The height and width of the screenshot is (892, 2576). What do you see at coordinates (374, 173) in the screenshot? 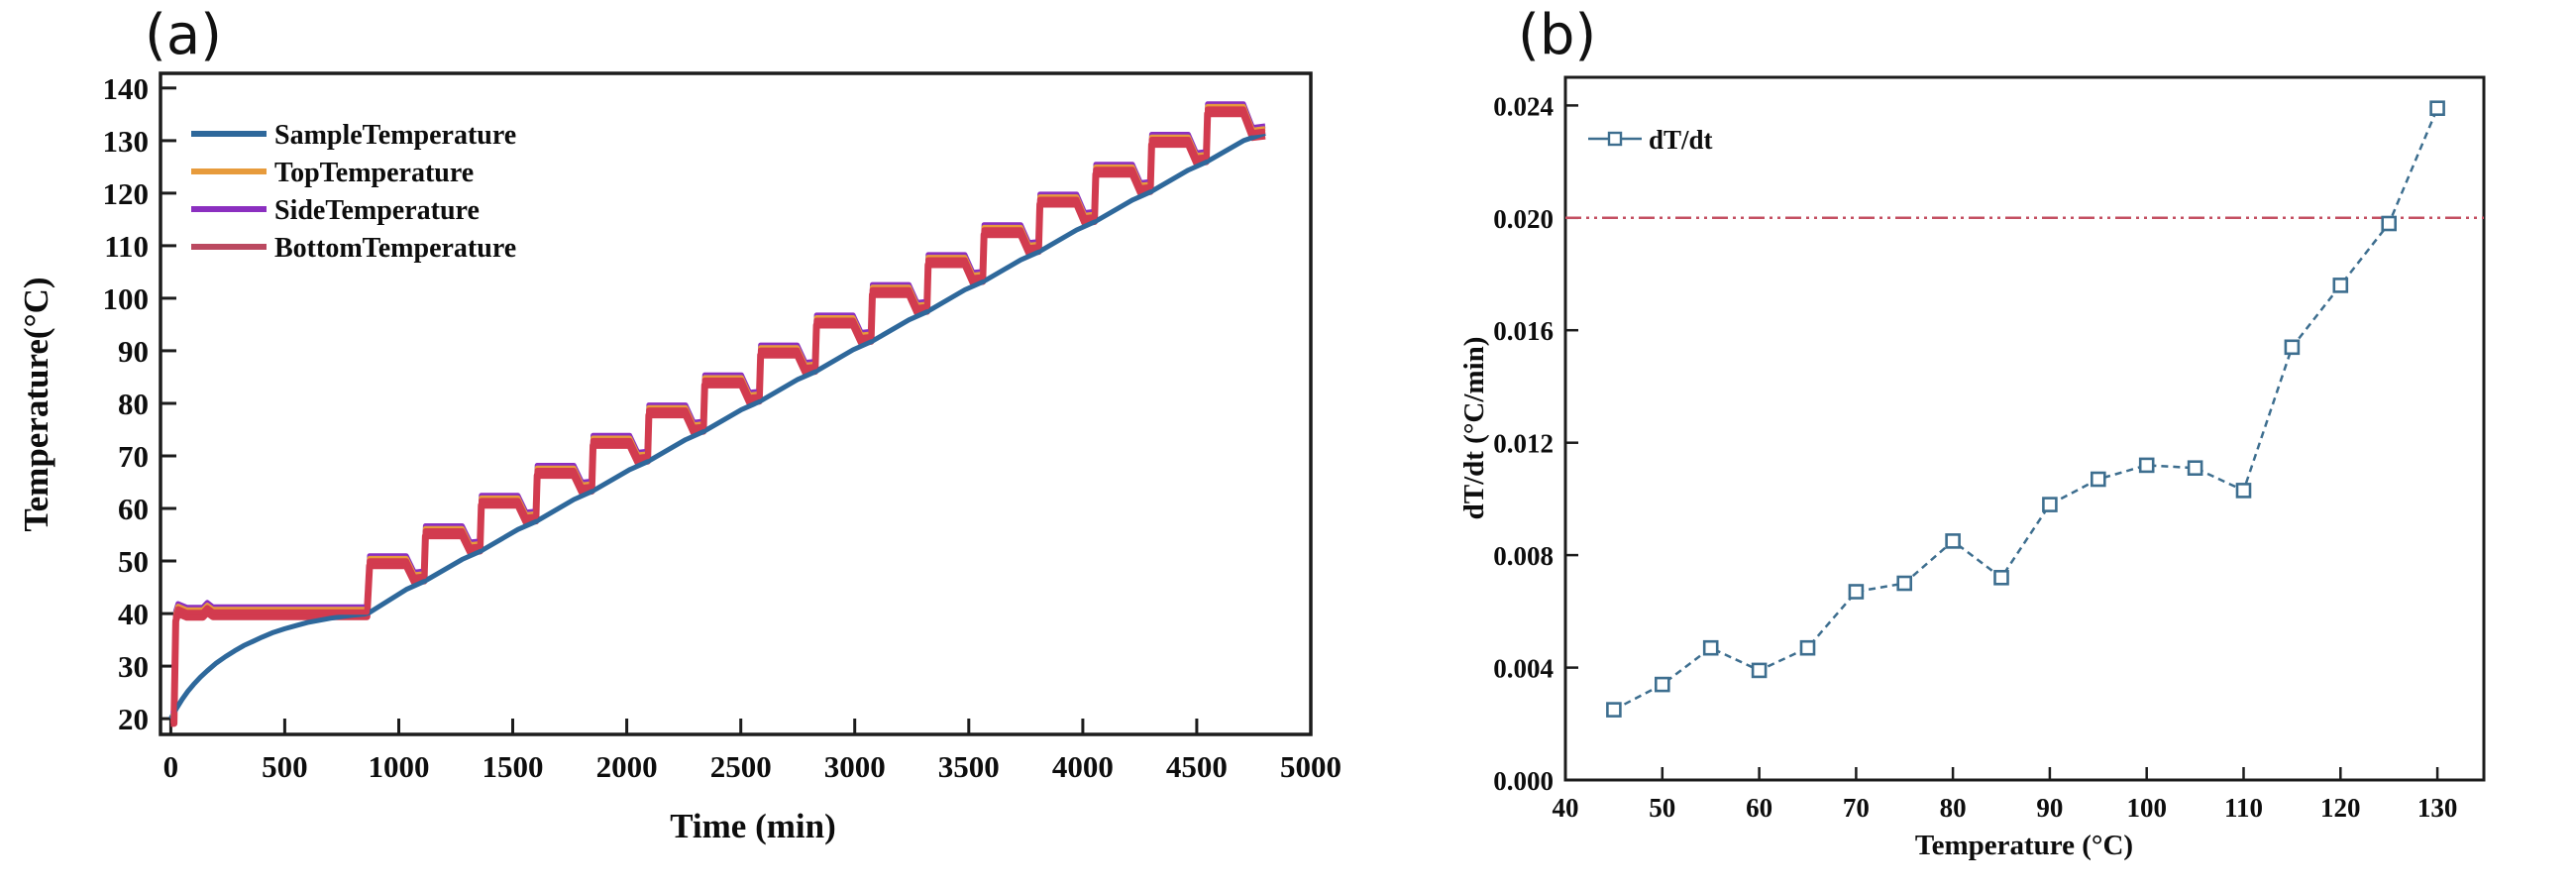
I see `legend-label: TopTemperature` at bounding box center [374, 173].